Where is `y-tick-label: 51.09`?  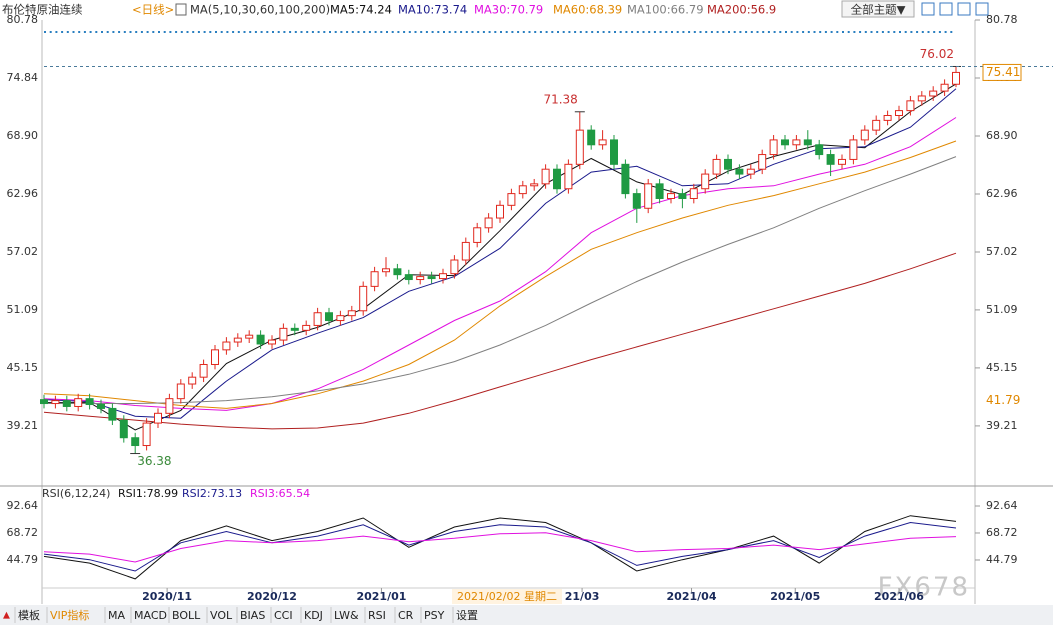
y-tick-label: 51.09 is located at coordinates (23, 309).